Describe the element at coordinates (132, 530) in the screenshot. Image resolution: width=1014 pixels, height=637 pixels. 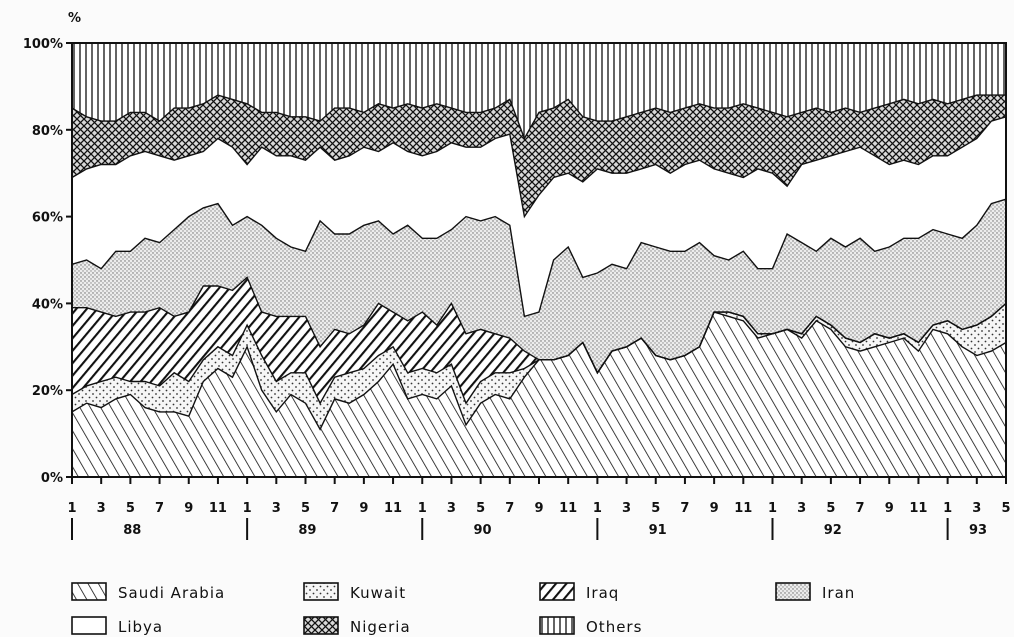
I see `year-label: 88` at that location.